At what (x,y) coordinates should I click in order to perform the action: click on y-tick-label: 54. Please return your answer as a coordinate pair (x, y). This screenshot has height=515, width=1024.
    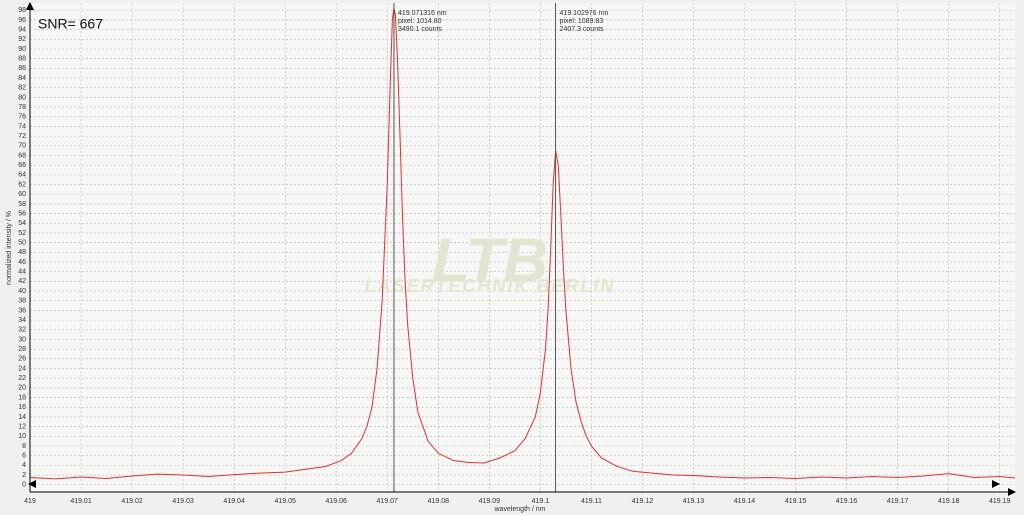
    Looking at the image, I should click on (22, 223).